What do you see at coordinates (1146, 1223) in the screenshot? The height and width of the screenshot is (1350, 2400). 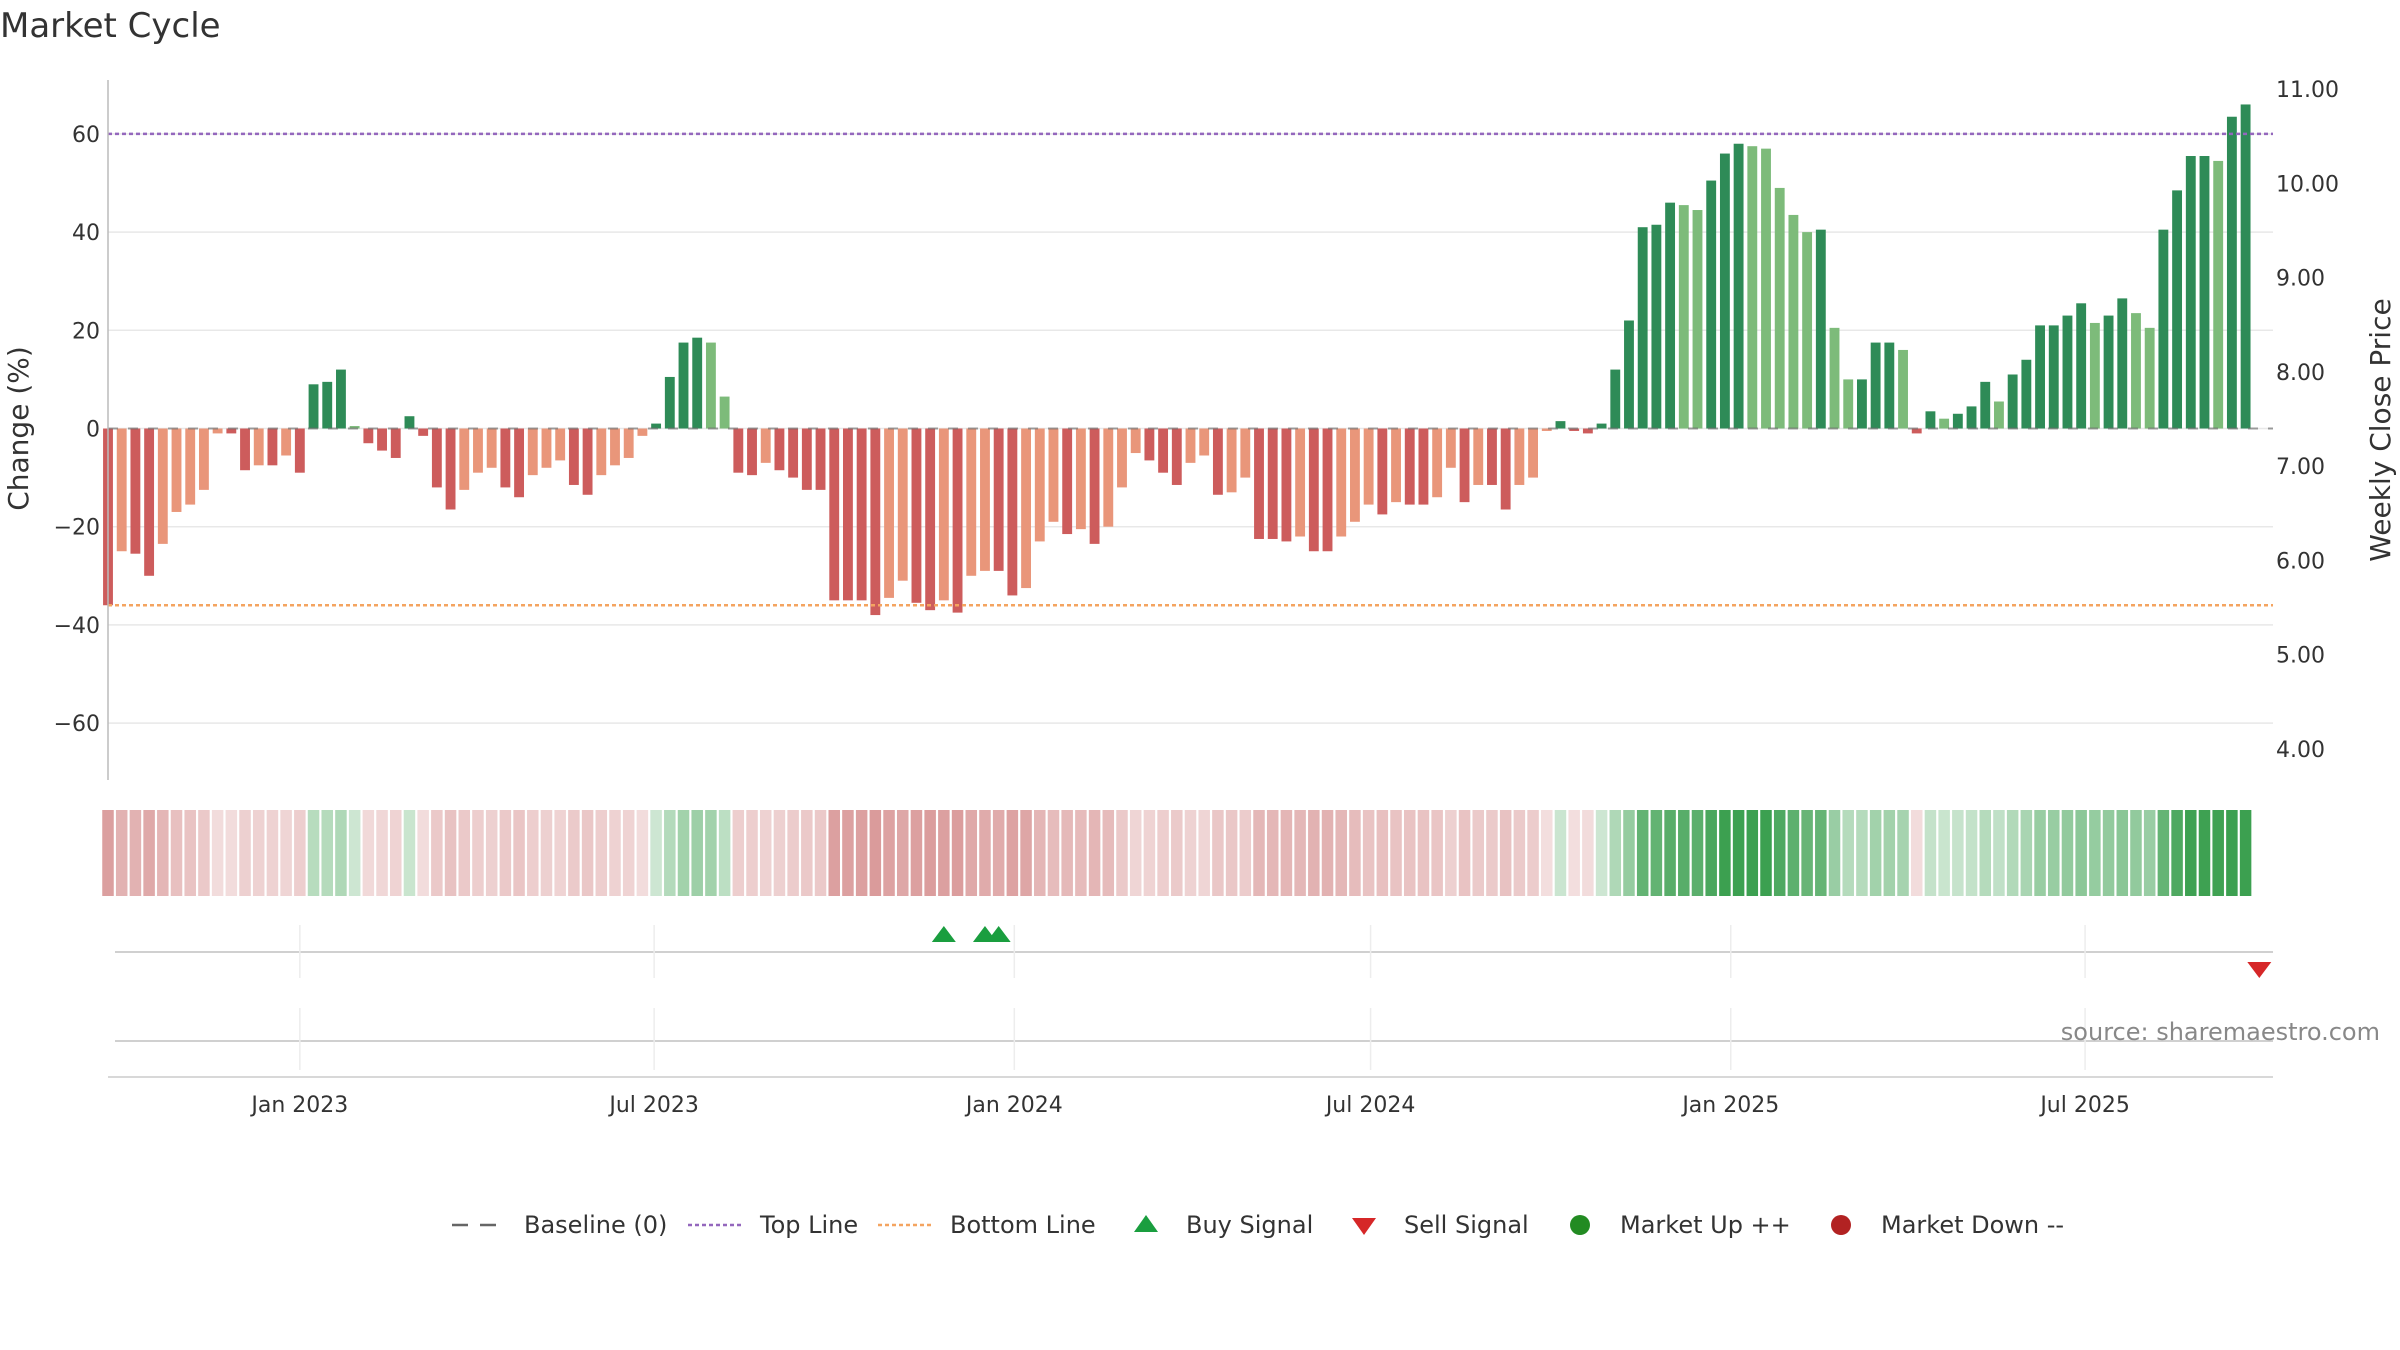 I see `legend-marker-buy` at bounding box center [1146, 1223].